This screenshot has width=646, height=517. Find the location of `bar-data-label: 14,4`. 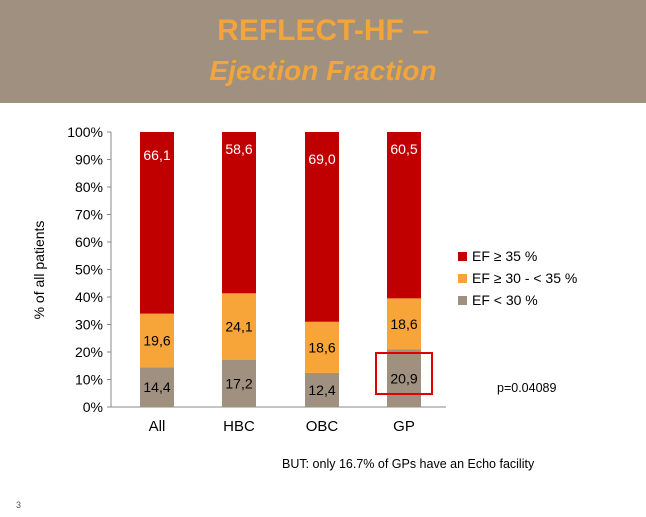

bar-data-label: 14,4 is located at coordinates (156, 387).